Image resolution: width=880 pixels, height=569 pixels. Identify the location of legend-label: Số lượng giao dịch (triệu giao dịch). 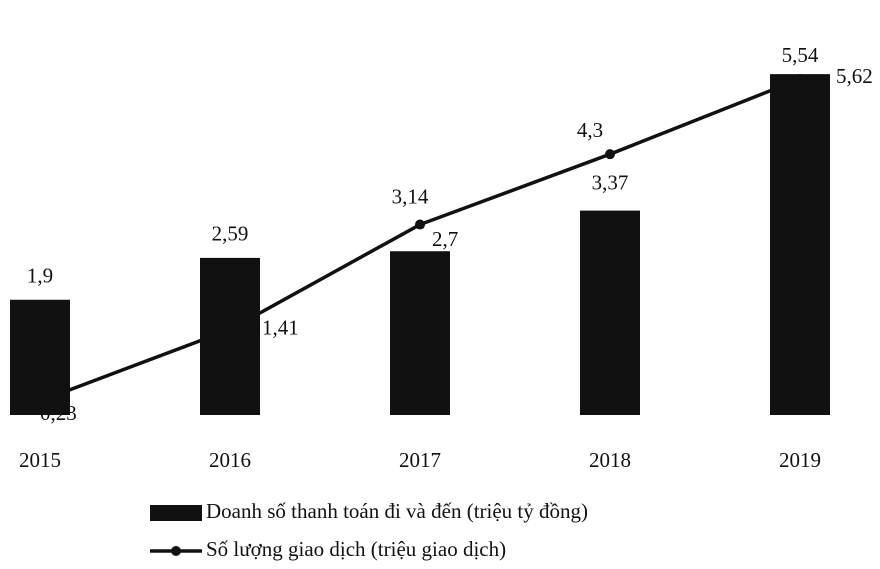
(356, 549).